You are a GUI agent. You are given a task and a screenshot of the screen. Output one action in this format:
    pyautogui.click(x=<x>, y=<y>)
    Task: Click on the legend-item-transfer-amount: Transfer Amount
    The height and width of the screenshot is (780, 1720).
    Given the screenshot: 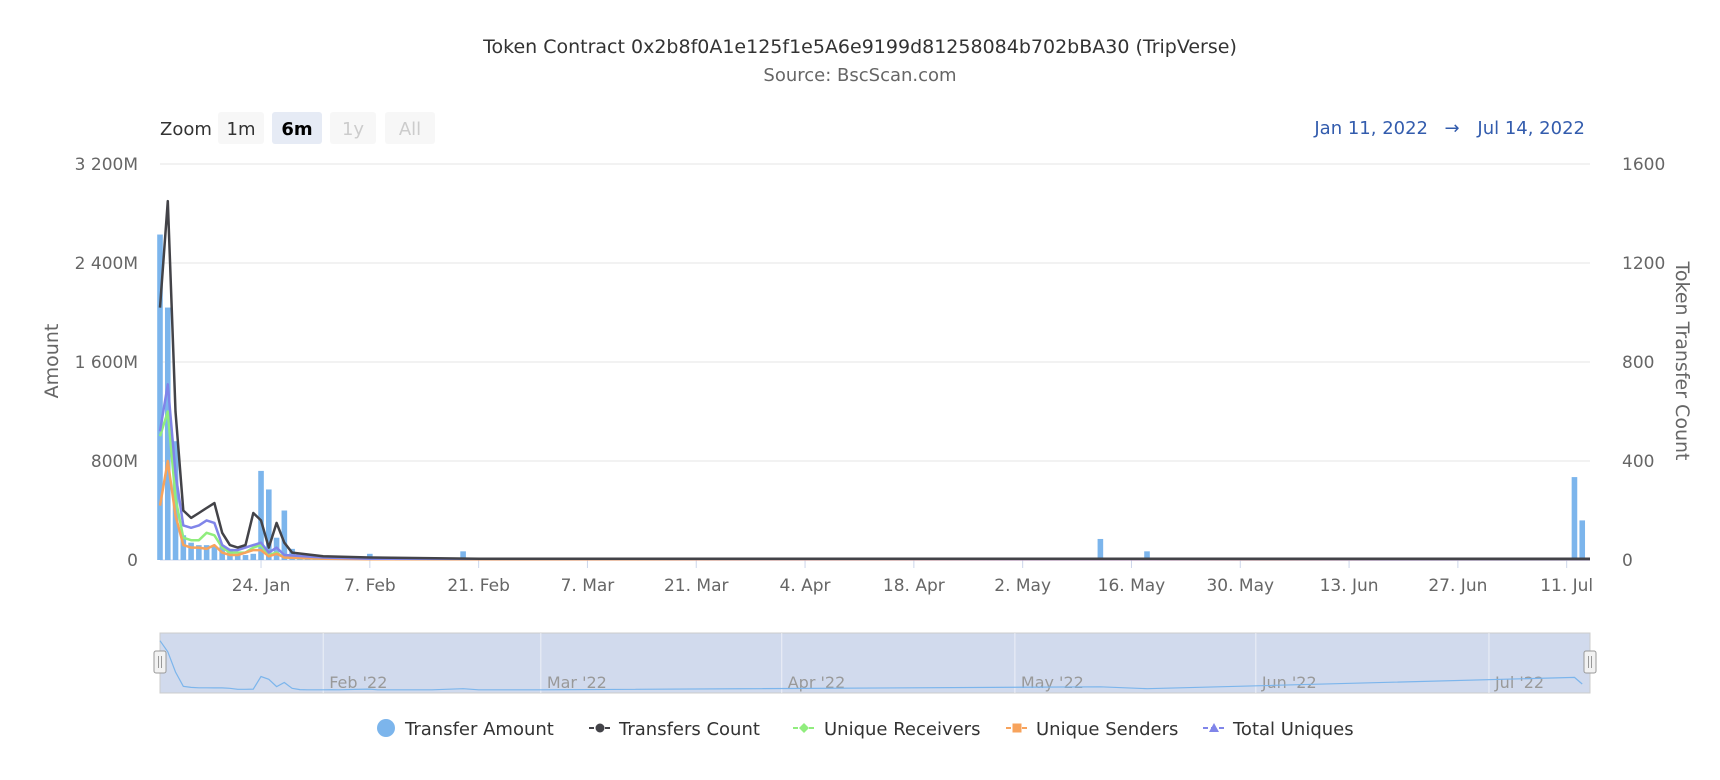 What is the action you would take?
    pyautogui.click(x=465, y=729)
    